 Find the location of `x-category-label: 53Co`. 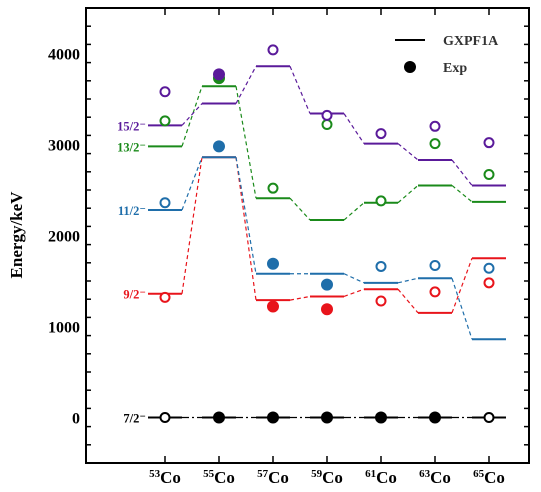

x-category-label: 53Co is located at coordinates (165, 477).